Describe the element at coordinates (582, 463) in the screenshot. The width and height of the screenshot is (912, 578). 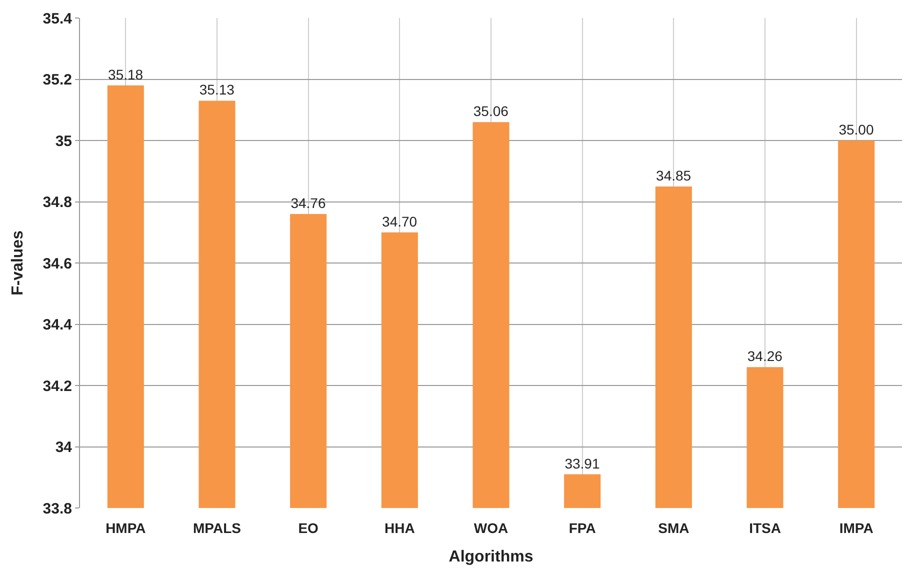
I see `data-label: 33.91` at that location.